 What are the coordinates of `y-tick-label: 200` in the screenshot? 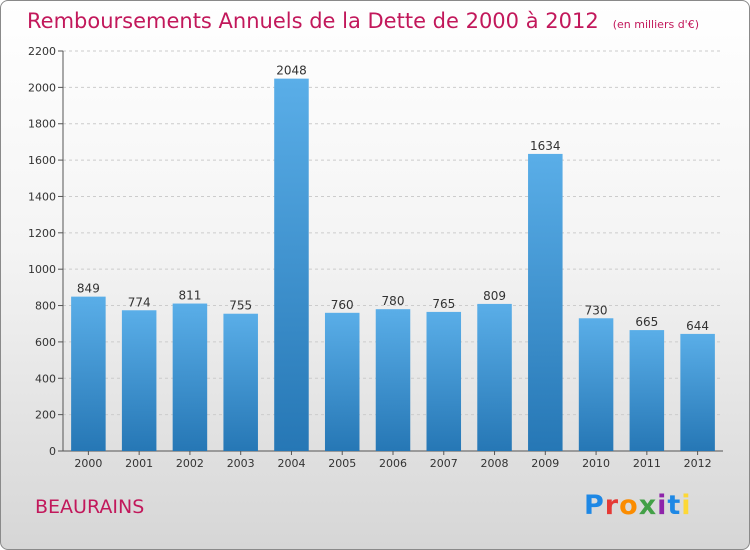 It's located at (45, 415).